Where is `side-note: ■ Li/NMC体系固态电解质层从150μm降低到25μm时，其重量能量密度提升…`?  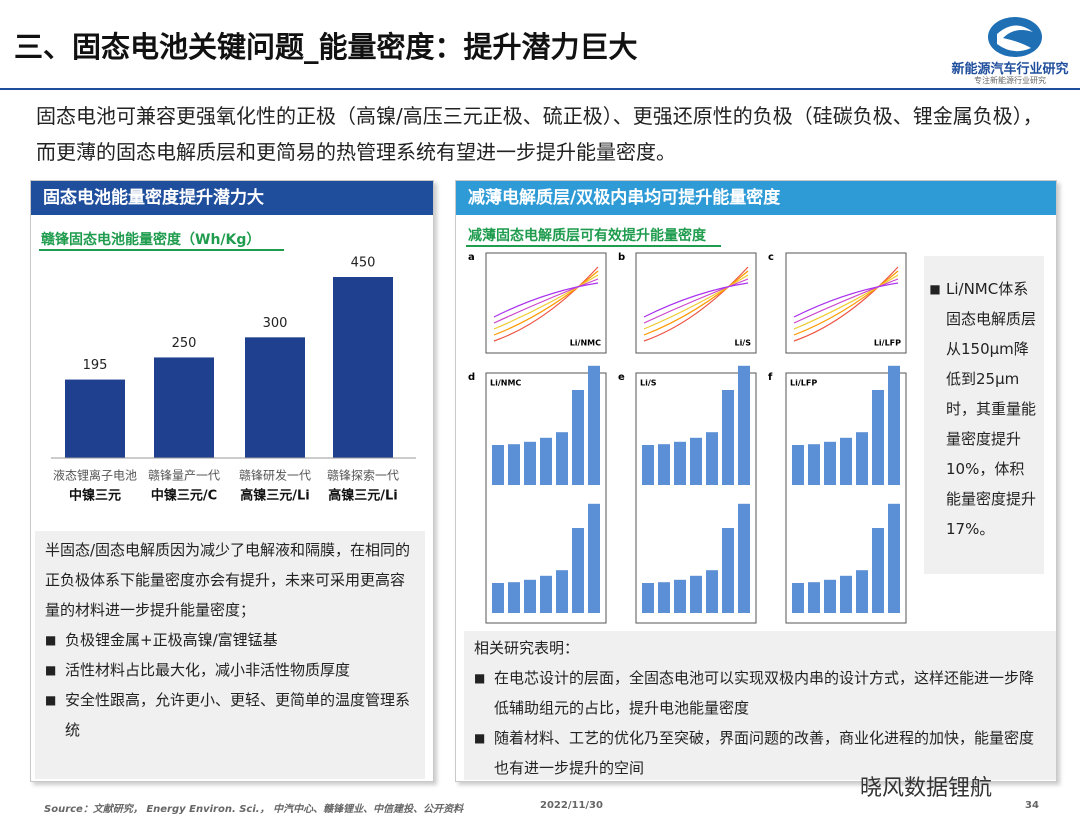 side-note: ■ Li/NMC体系固态电解质层从150μm降低到25μm时，其重量能量密度提升… is located at coordinates (984, 415).